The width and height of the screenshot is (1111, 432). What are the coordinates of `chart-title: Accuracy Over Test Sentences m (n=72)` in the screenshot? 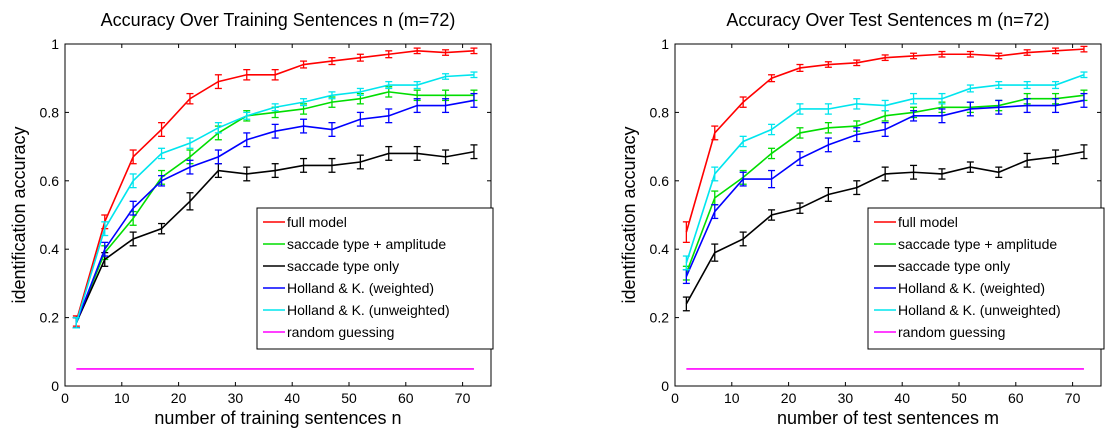 It's located at (887, 20).